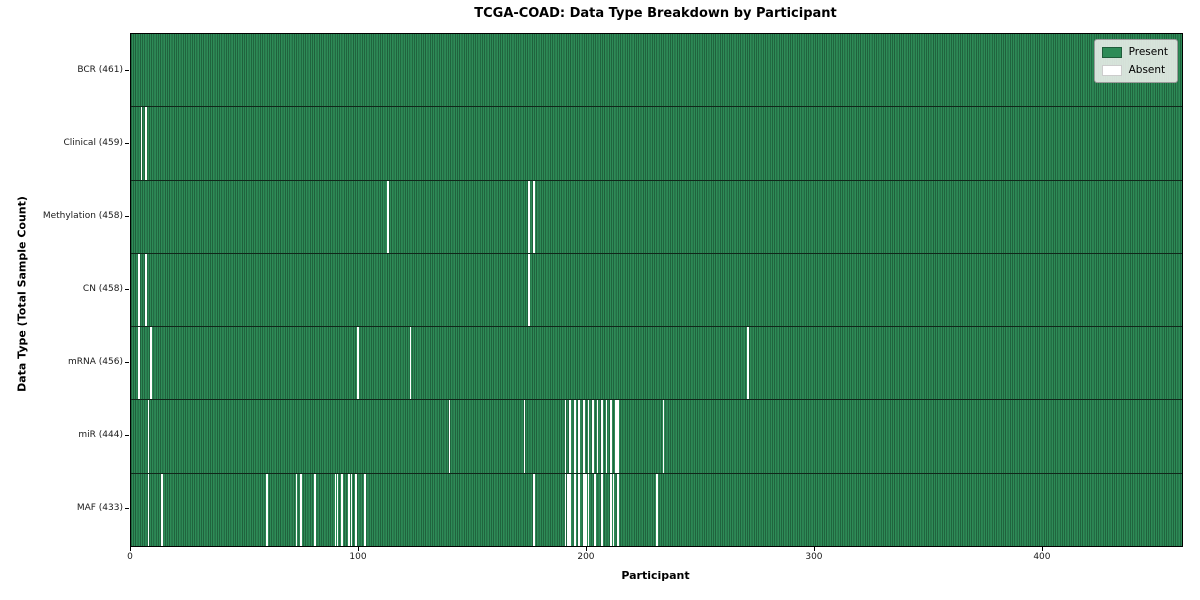  Describe the element at coordinates (586, 557) in the screenshot. I see `x-tick-label: 200` at that location.